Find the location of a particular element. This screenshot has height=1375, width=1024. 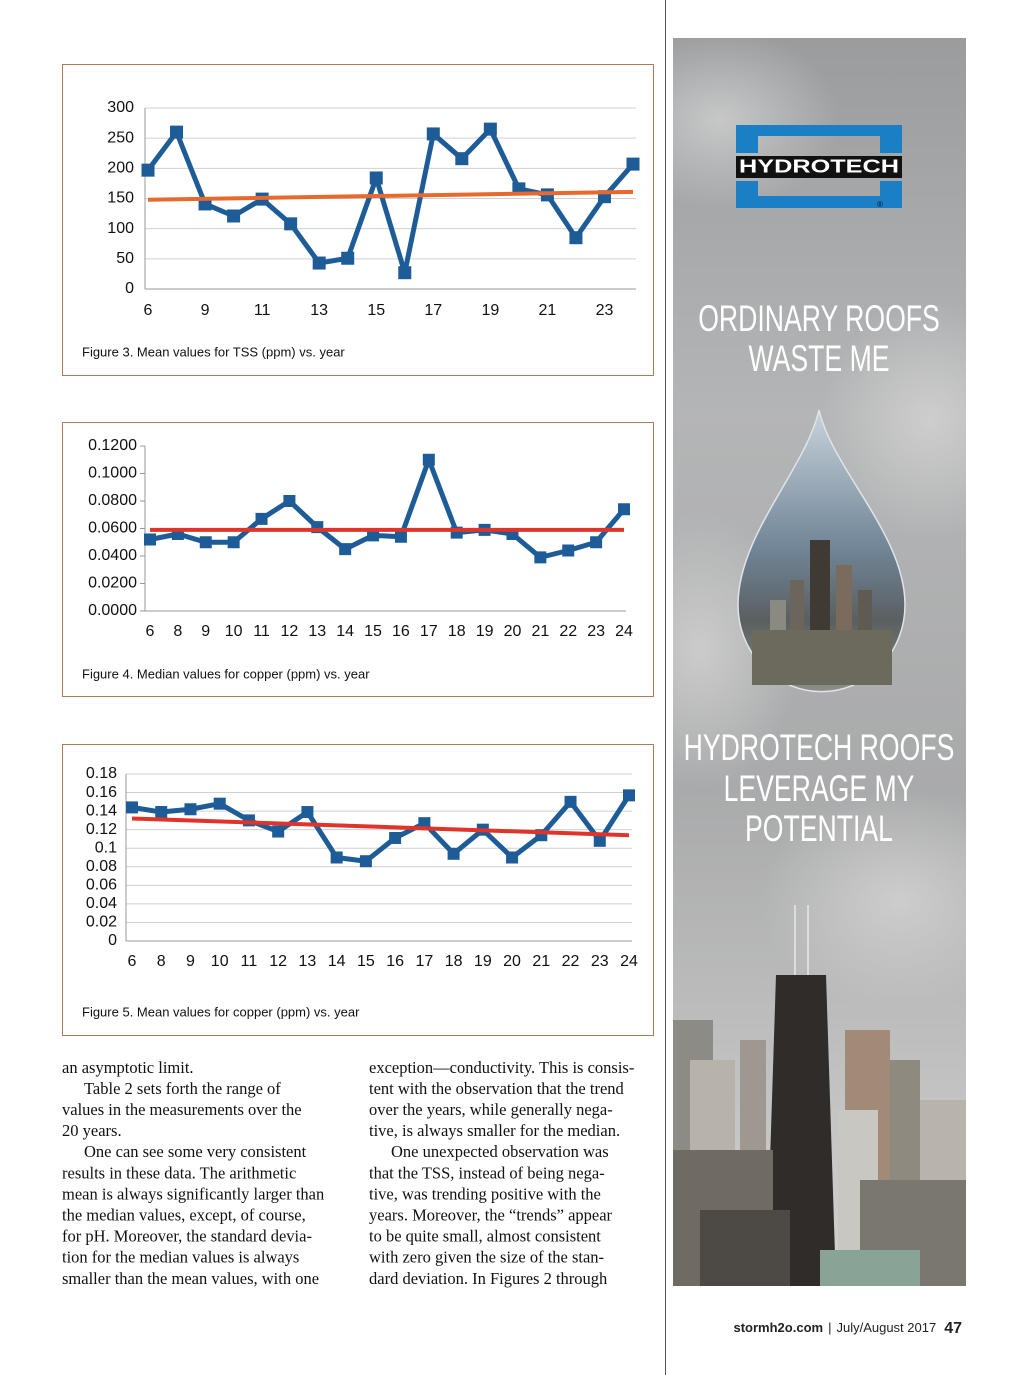

issue: July/August 2017 is located at coordinates (886, 1327).